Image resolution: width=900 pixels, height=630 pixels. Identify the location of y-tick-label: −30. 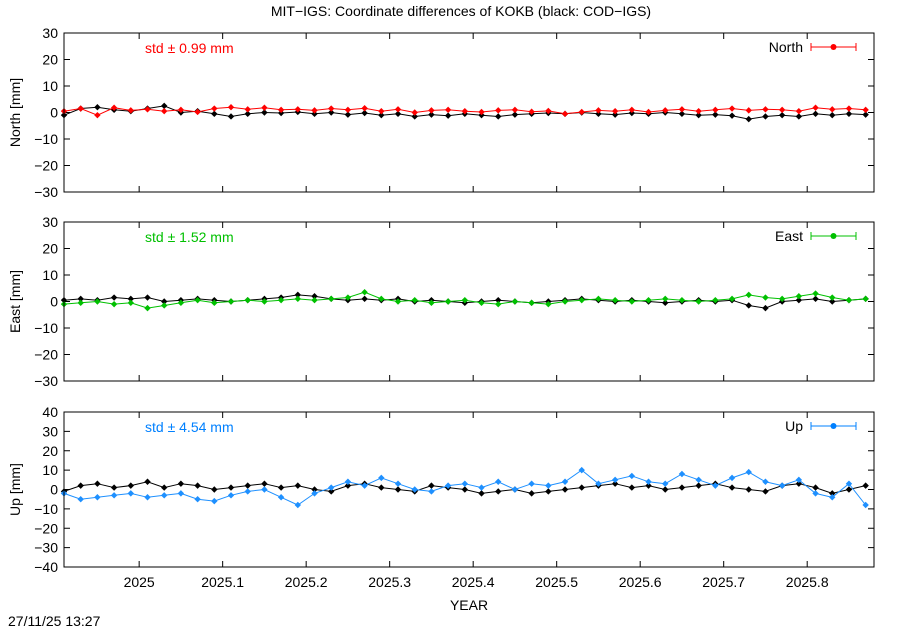
(46, 381).